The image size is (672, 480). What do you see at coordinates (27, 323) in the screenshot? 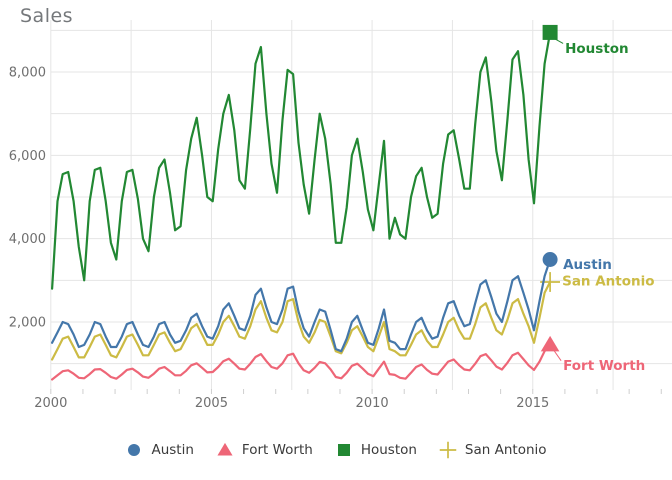
I see `y-axis-tick-label: 2,000` at bounding box center [27, 323].